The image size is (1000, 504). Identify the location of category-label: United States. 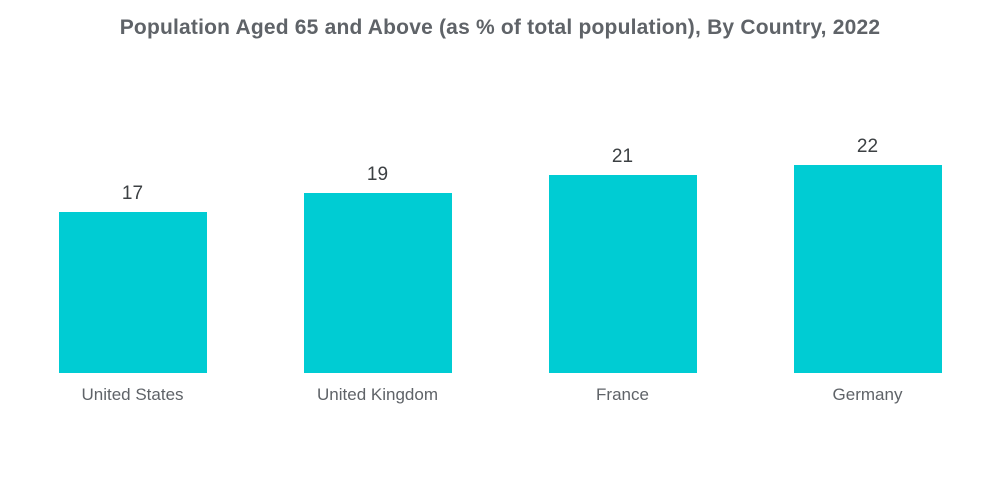
(132, 394).